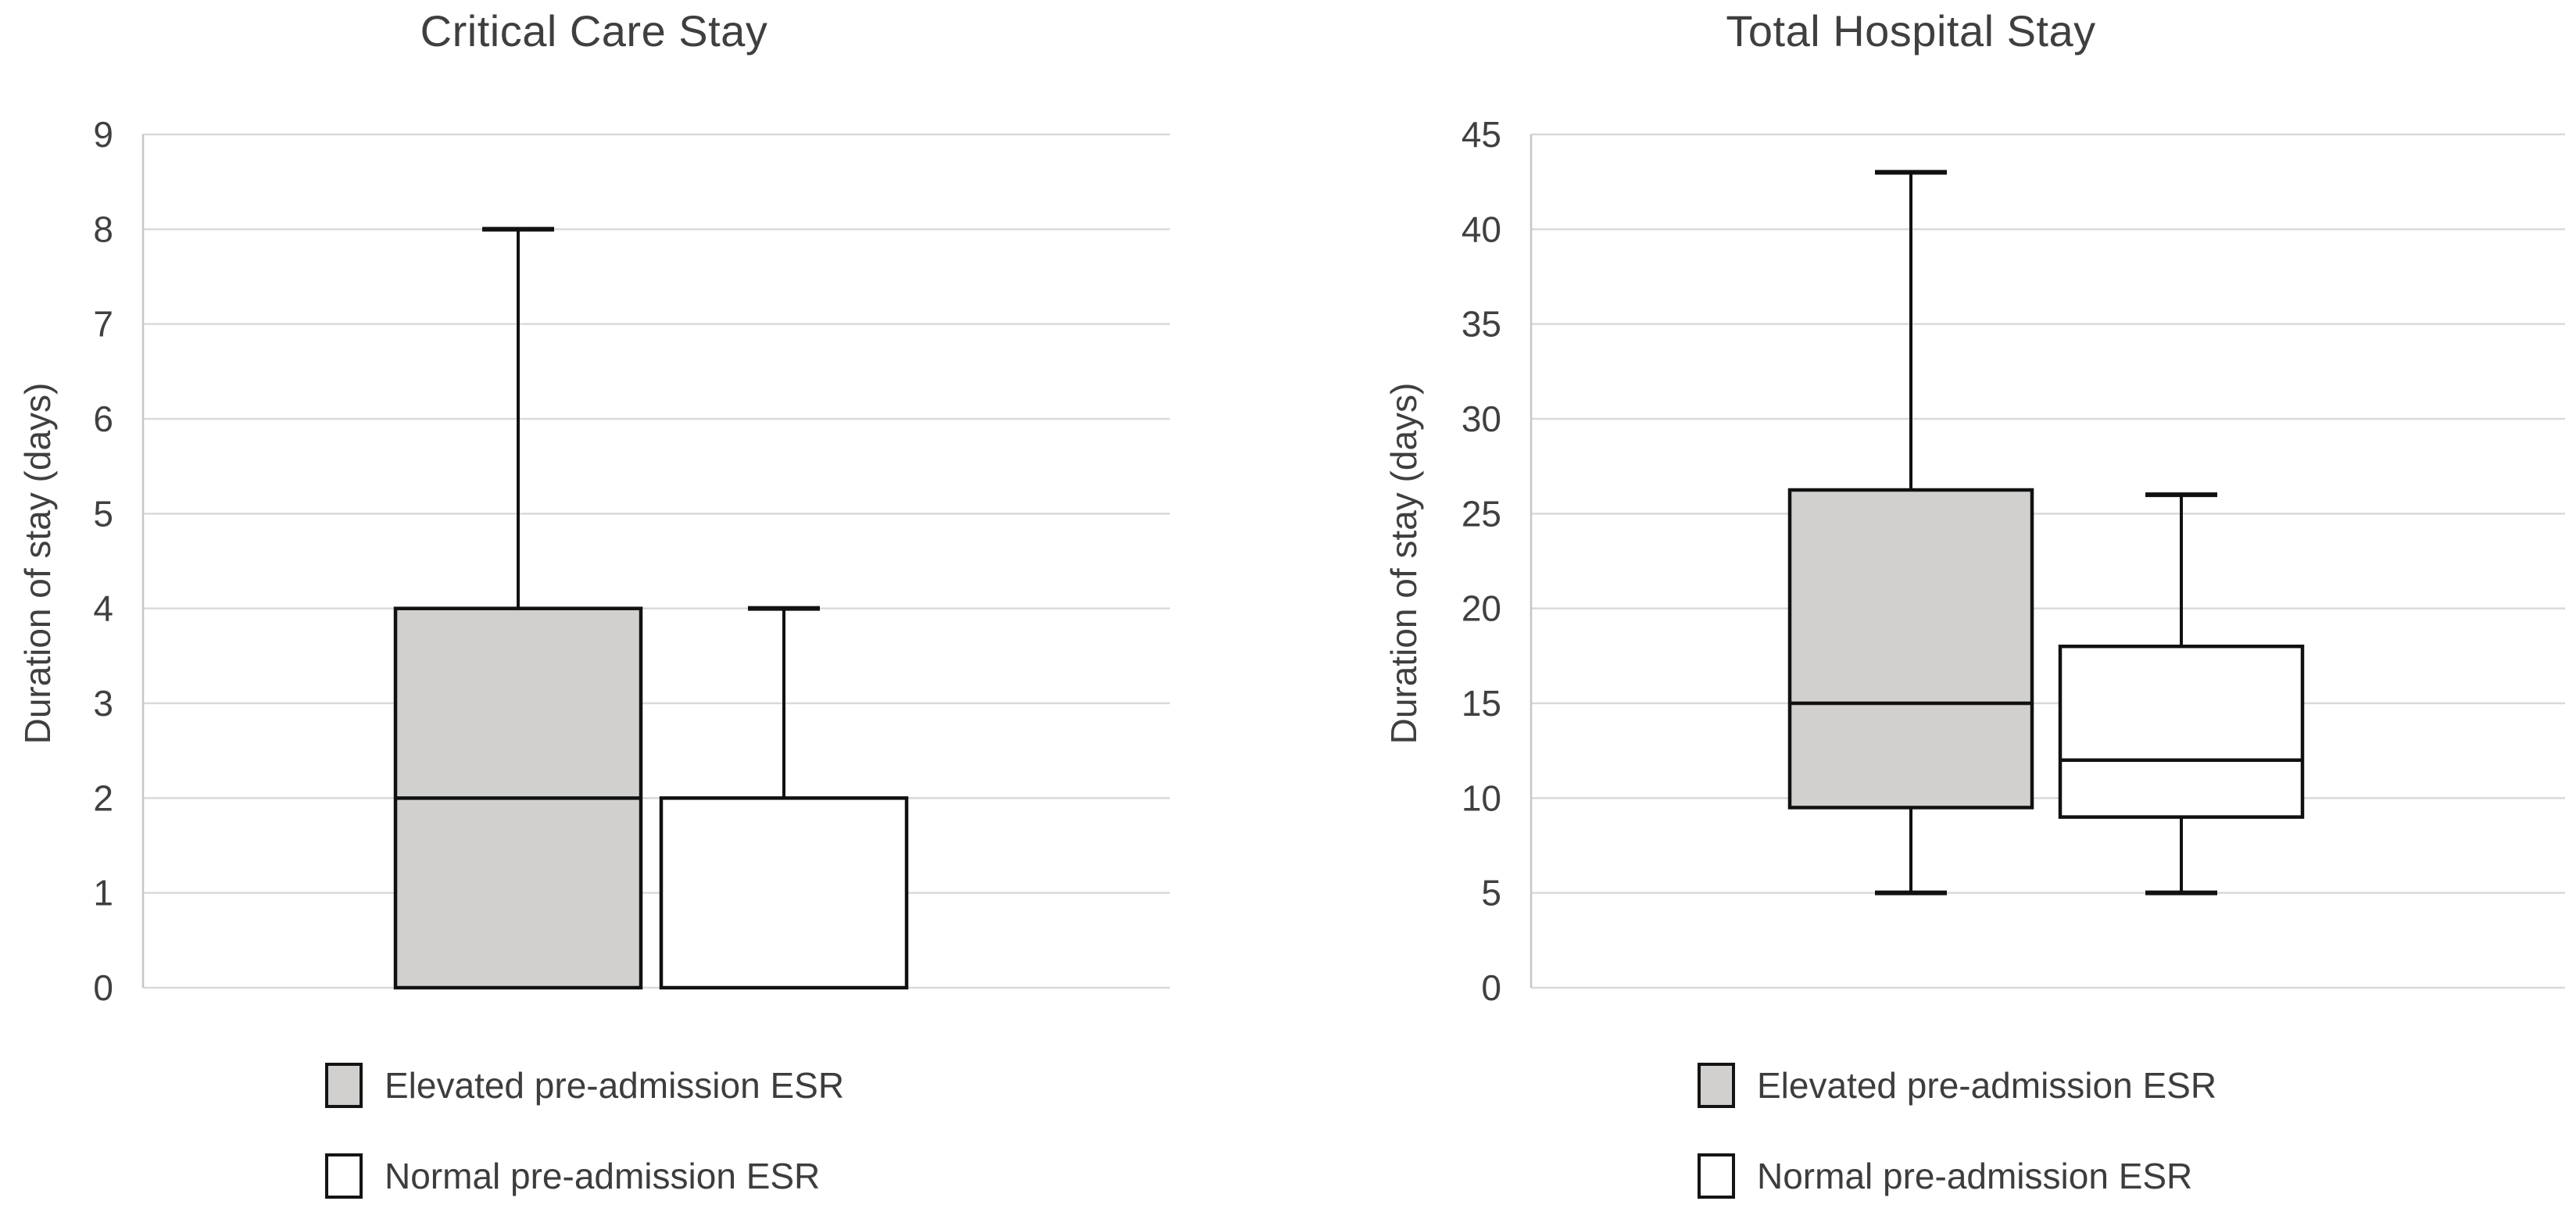  Describe the element at coordinates (1910, 649) in the screenshot. I see `box-elevated` at that location.